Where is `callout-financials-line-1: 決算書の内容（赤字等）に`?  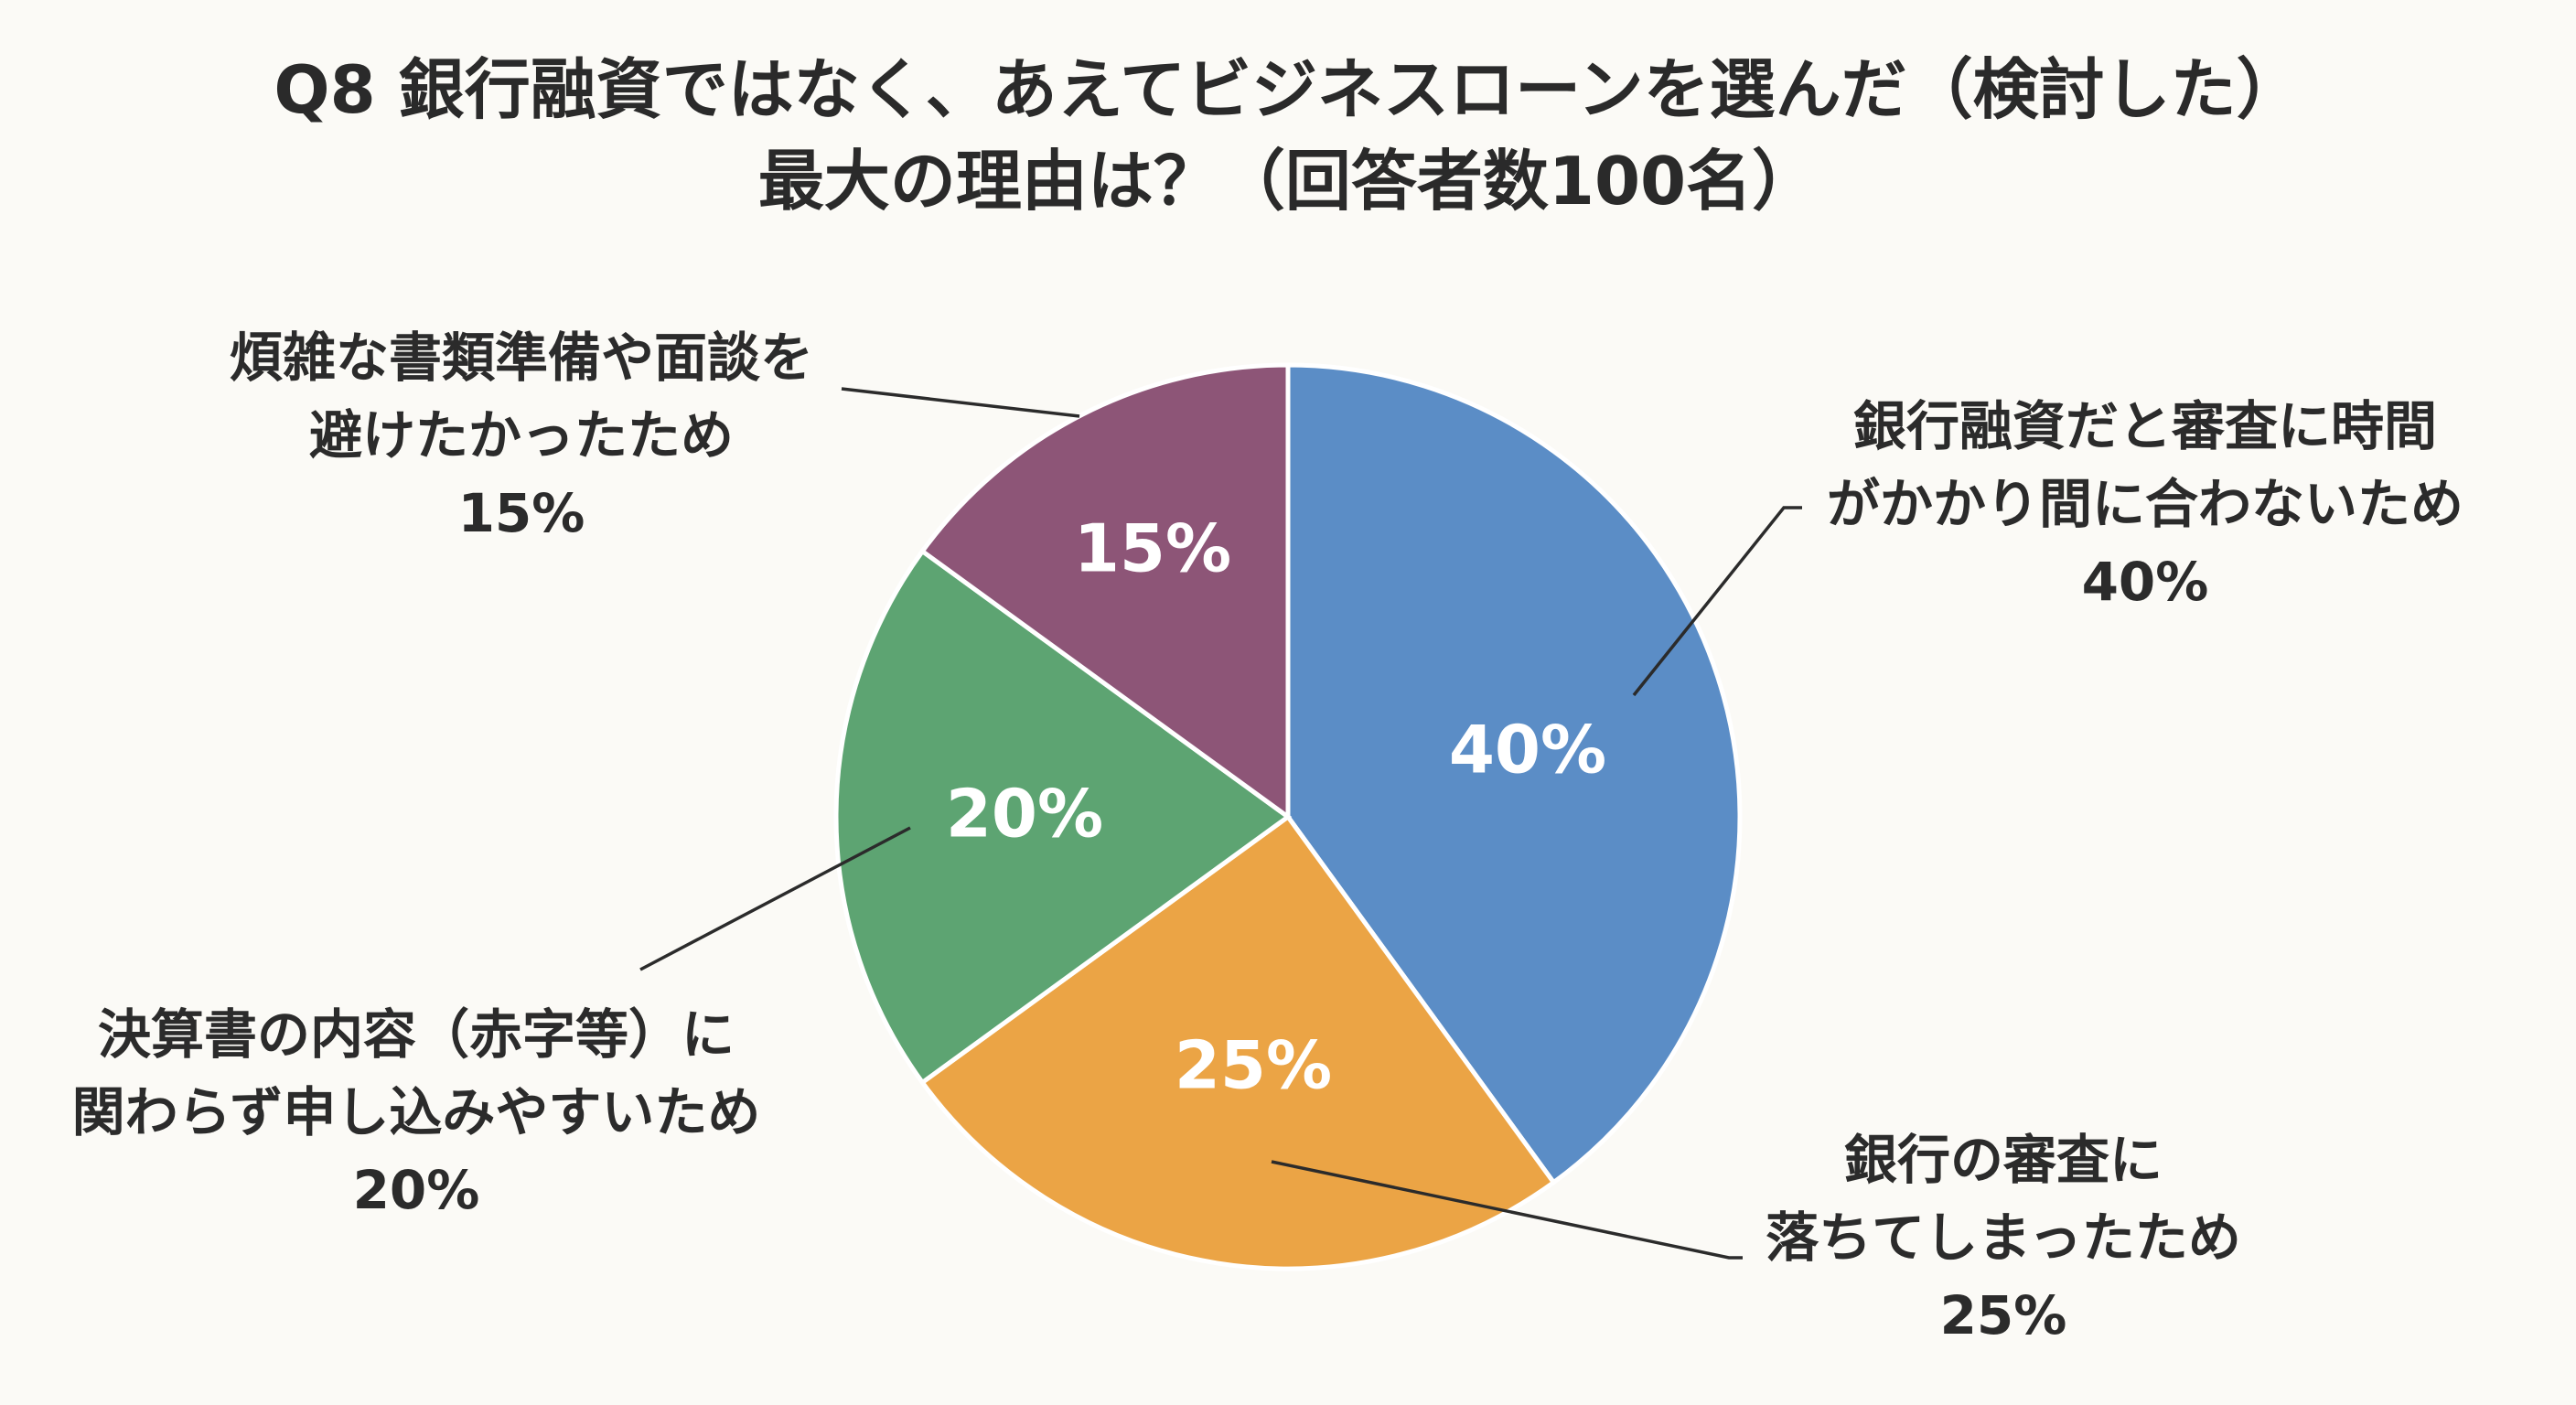
callout-financials-line-1: 決算書の内容（赤字等）に is located at coordinates (417, 1034).